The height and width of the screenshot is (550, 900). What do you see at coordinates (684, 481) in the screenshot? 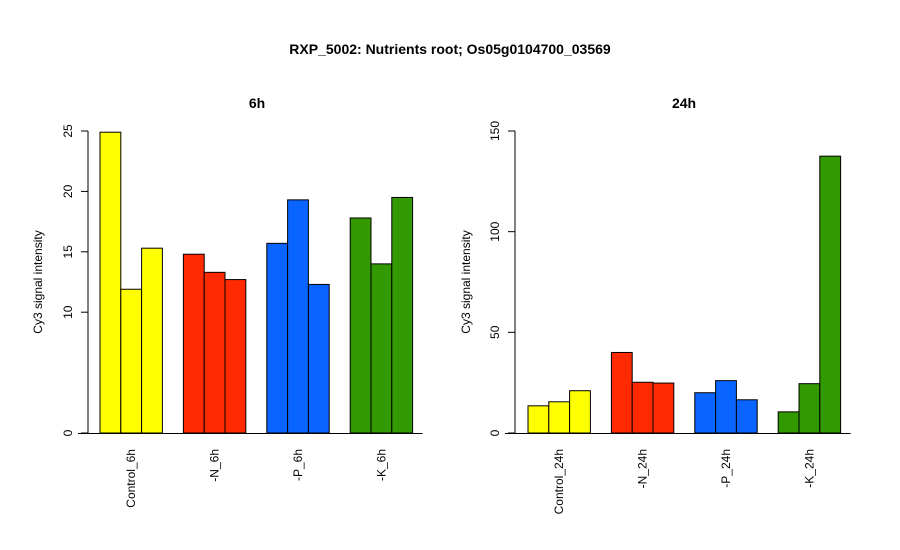
I see `x-tick-labels-24h: Control_24h -N_24h -P_24h -K_24h` at bounding box center [684, 481].